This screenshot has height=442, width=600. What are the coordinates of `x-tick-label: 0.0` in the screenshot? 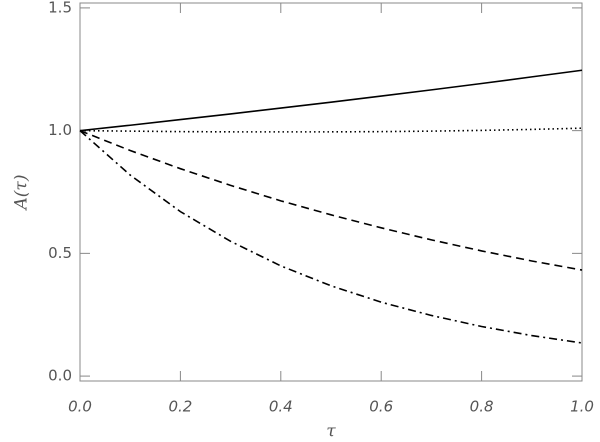 It's located at (80, 407).